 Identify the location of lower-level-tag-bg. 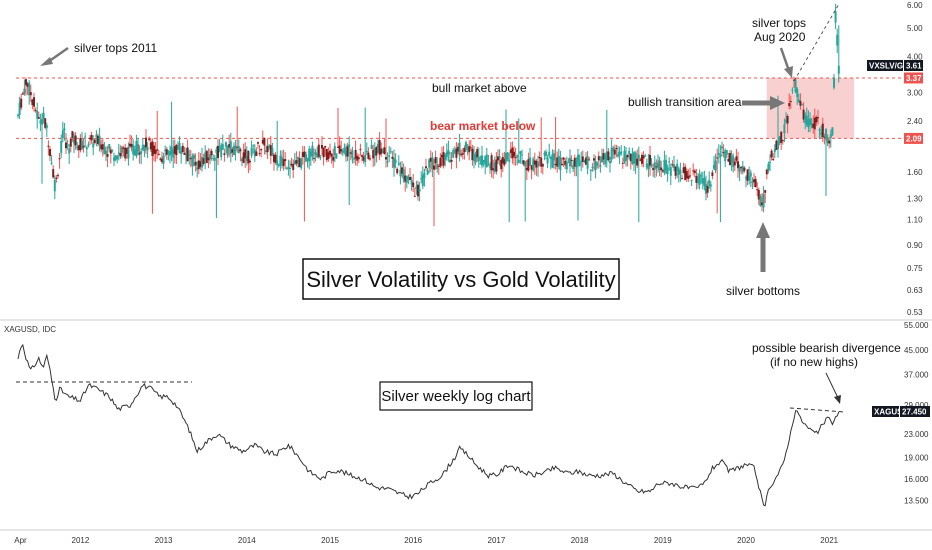
(913, 138).